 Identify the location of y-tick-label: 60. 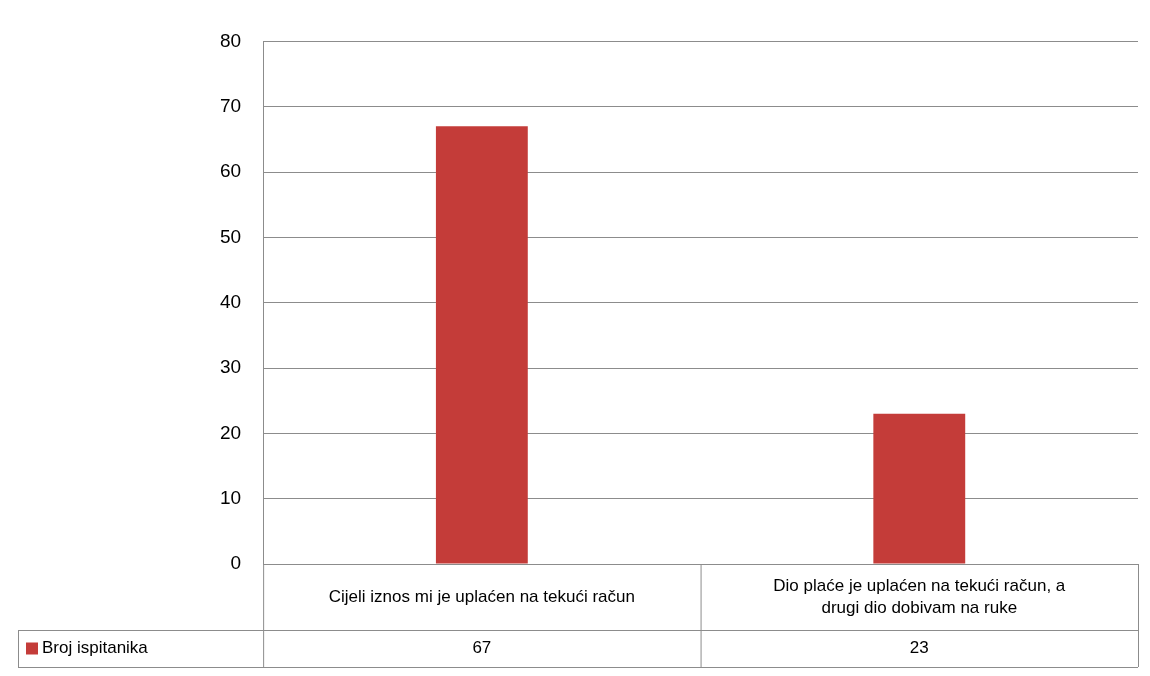
(230, 171).